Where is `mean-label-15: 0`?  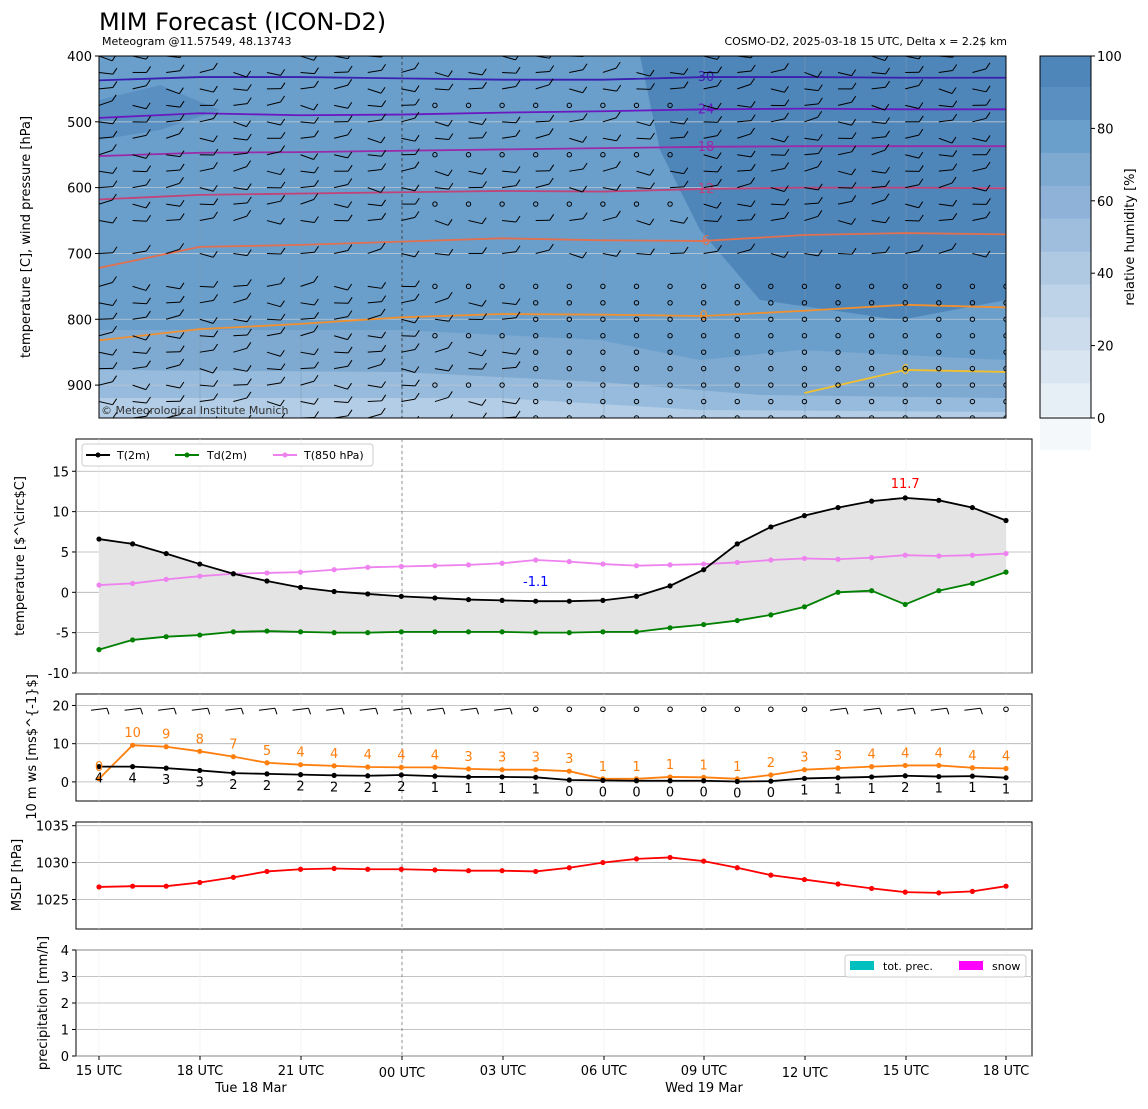
mean-label-15: 0 is located at coordinates (603, 792).